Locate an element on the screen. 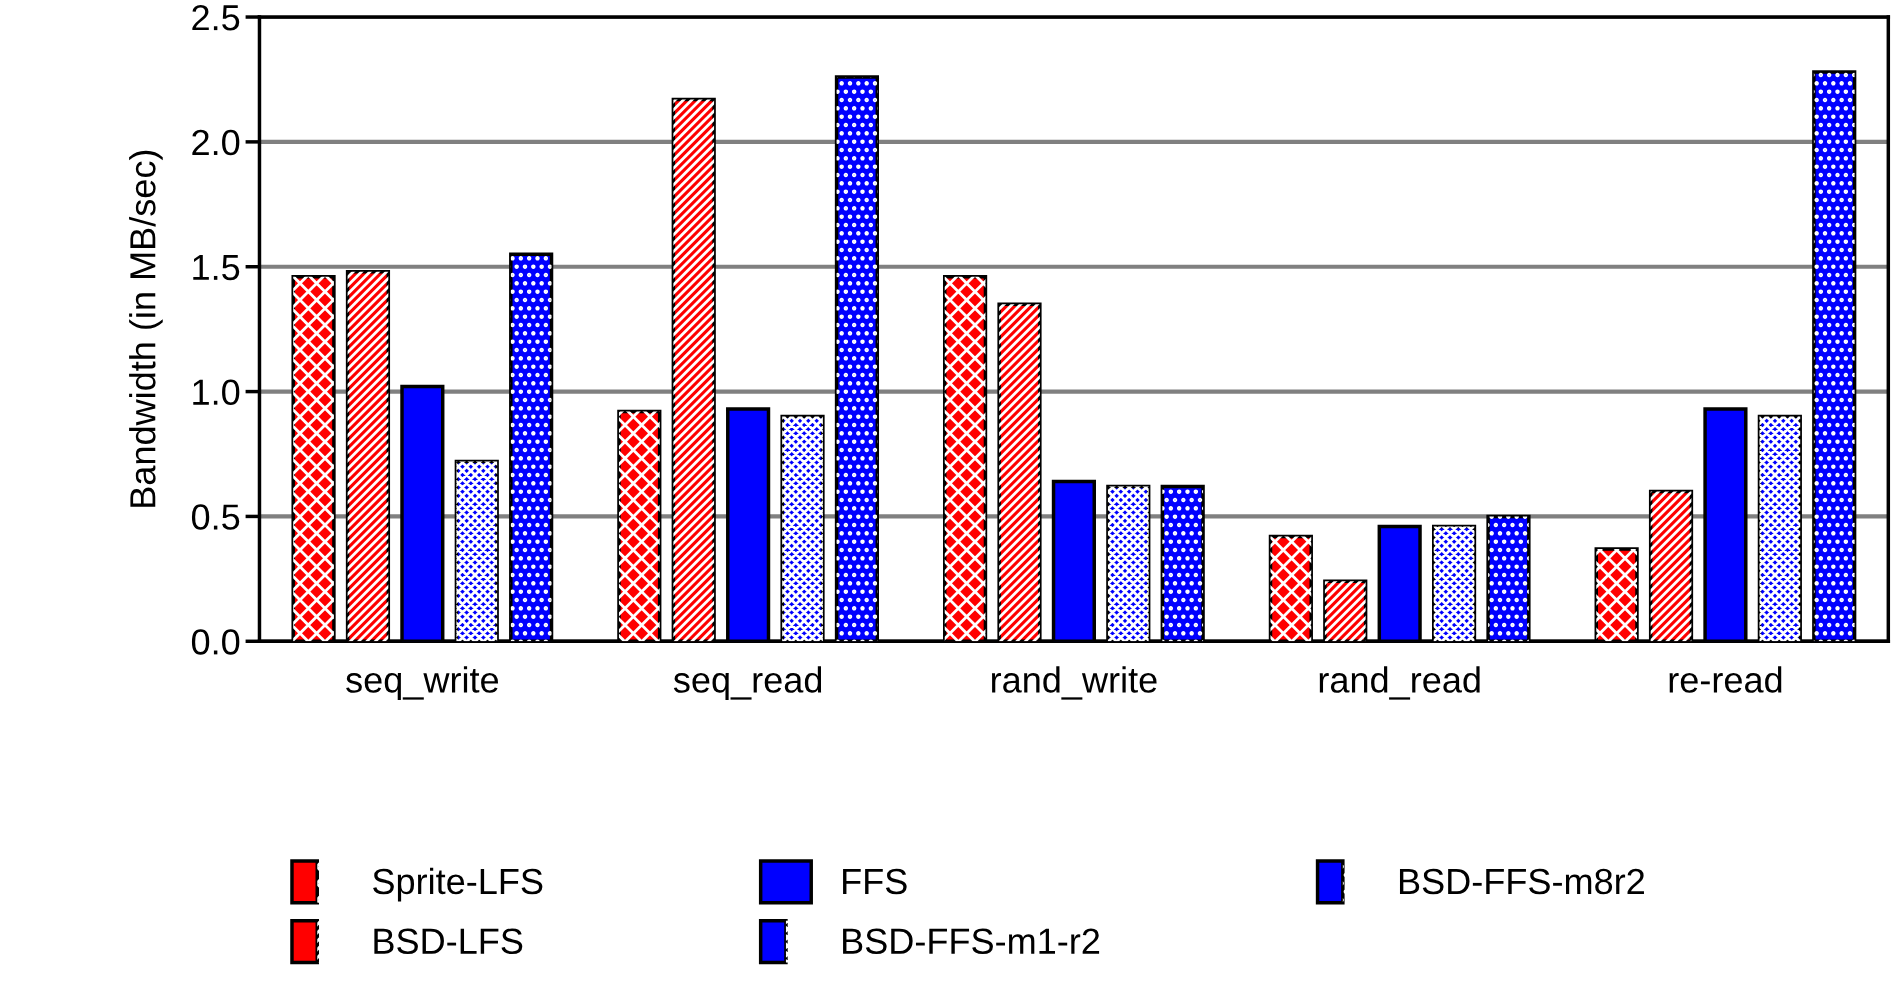 The height and width of the screenshot is (1002, 1894). x-tick-label: rand_read is located at coordinates (1399, 683).